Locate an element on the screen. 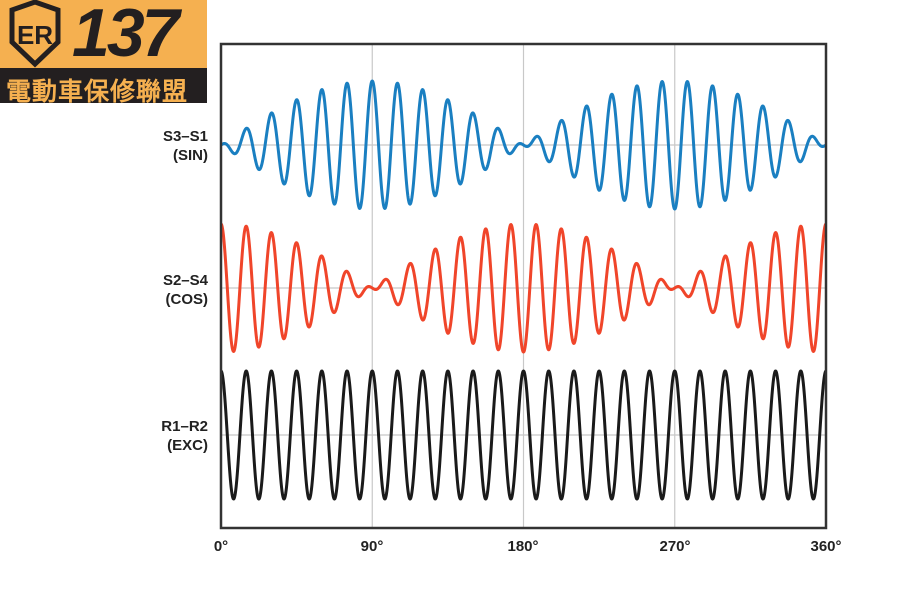  series-line-constant is located at coordinates (523, 435).